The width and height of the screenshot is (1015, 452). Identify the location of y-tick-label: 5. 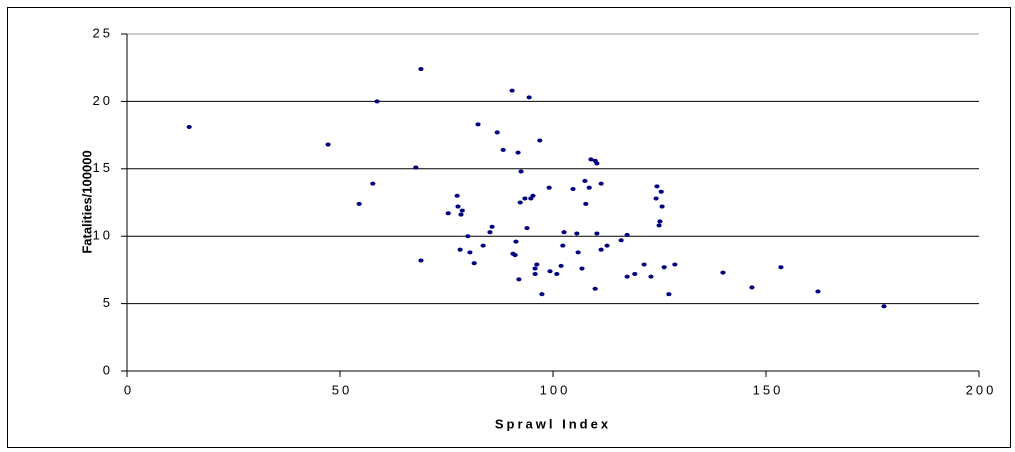
(108, 302).